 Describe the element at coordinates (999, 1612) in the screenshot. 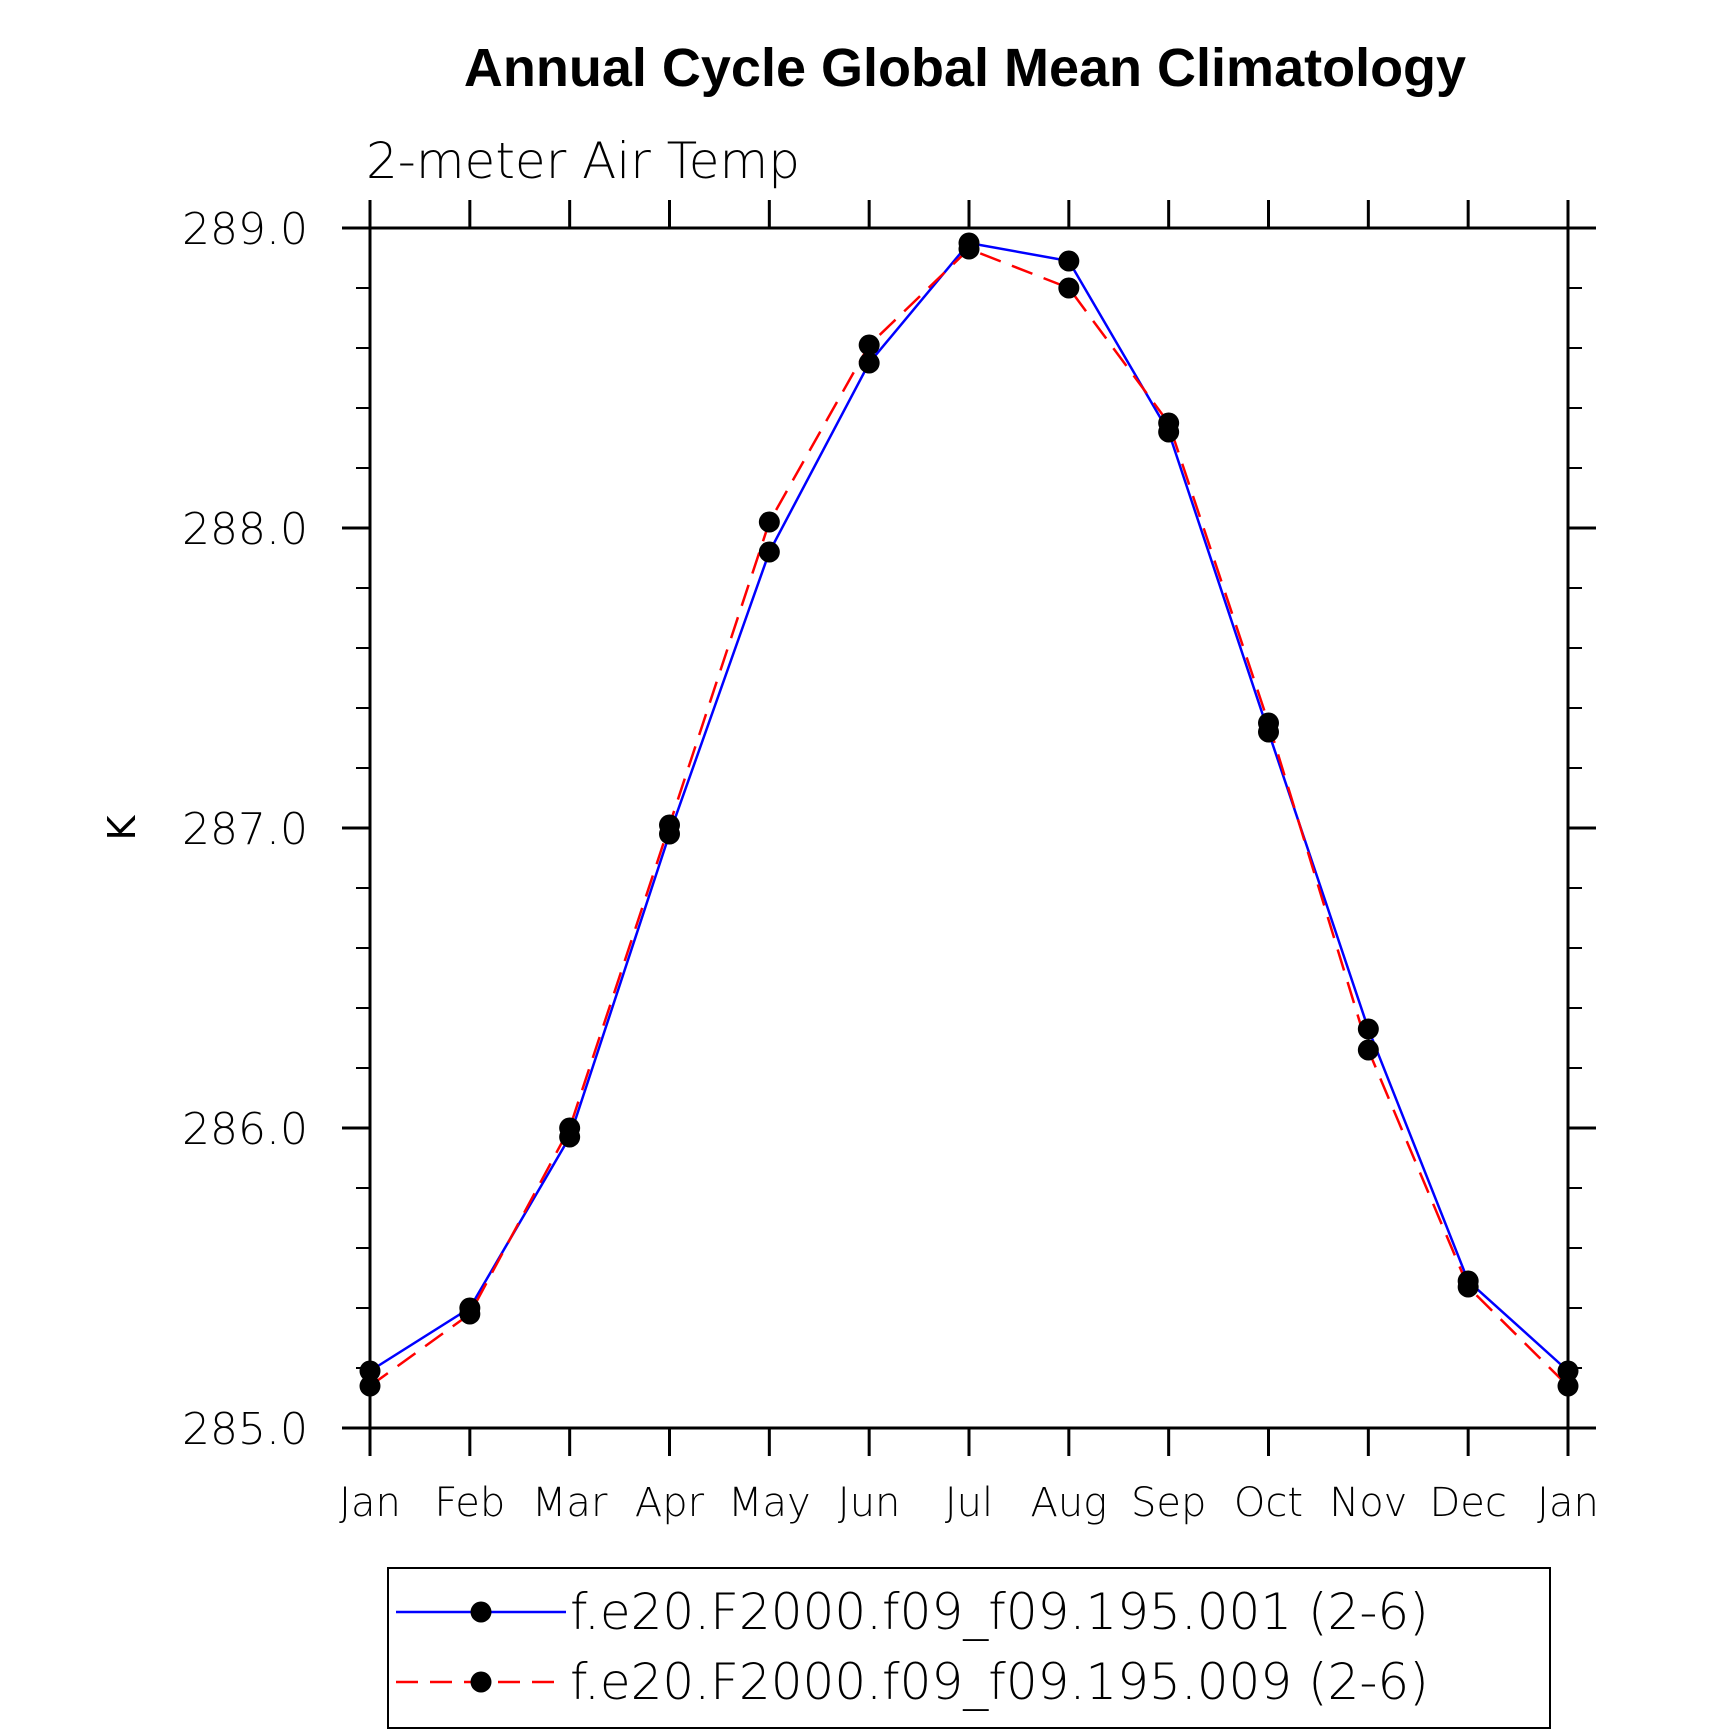

I see `legend-label-1: f.e20.F2000.f09_f09.195.001 (2-6)` at that location.